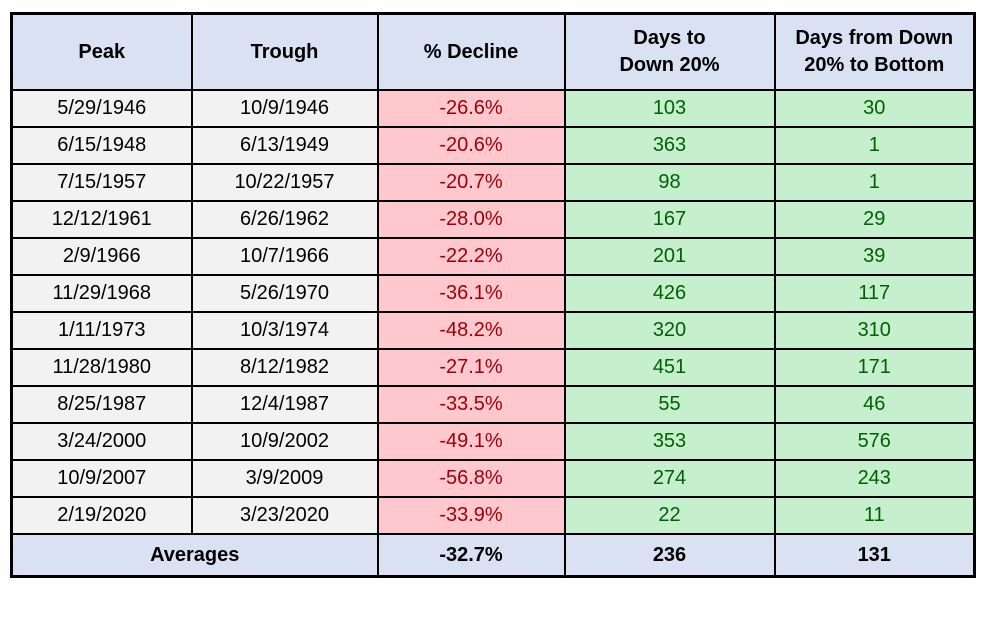 The width and height of the screenshot is (991, 625). I want to click on table-row: 6/15/1948 6/13/1949 -20.6% 363 1, so click(493, 145).